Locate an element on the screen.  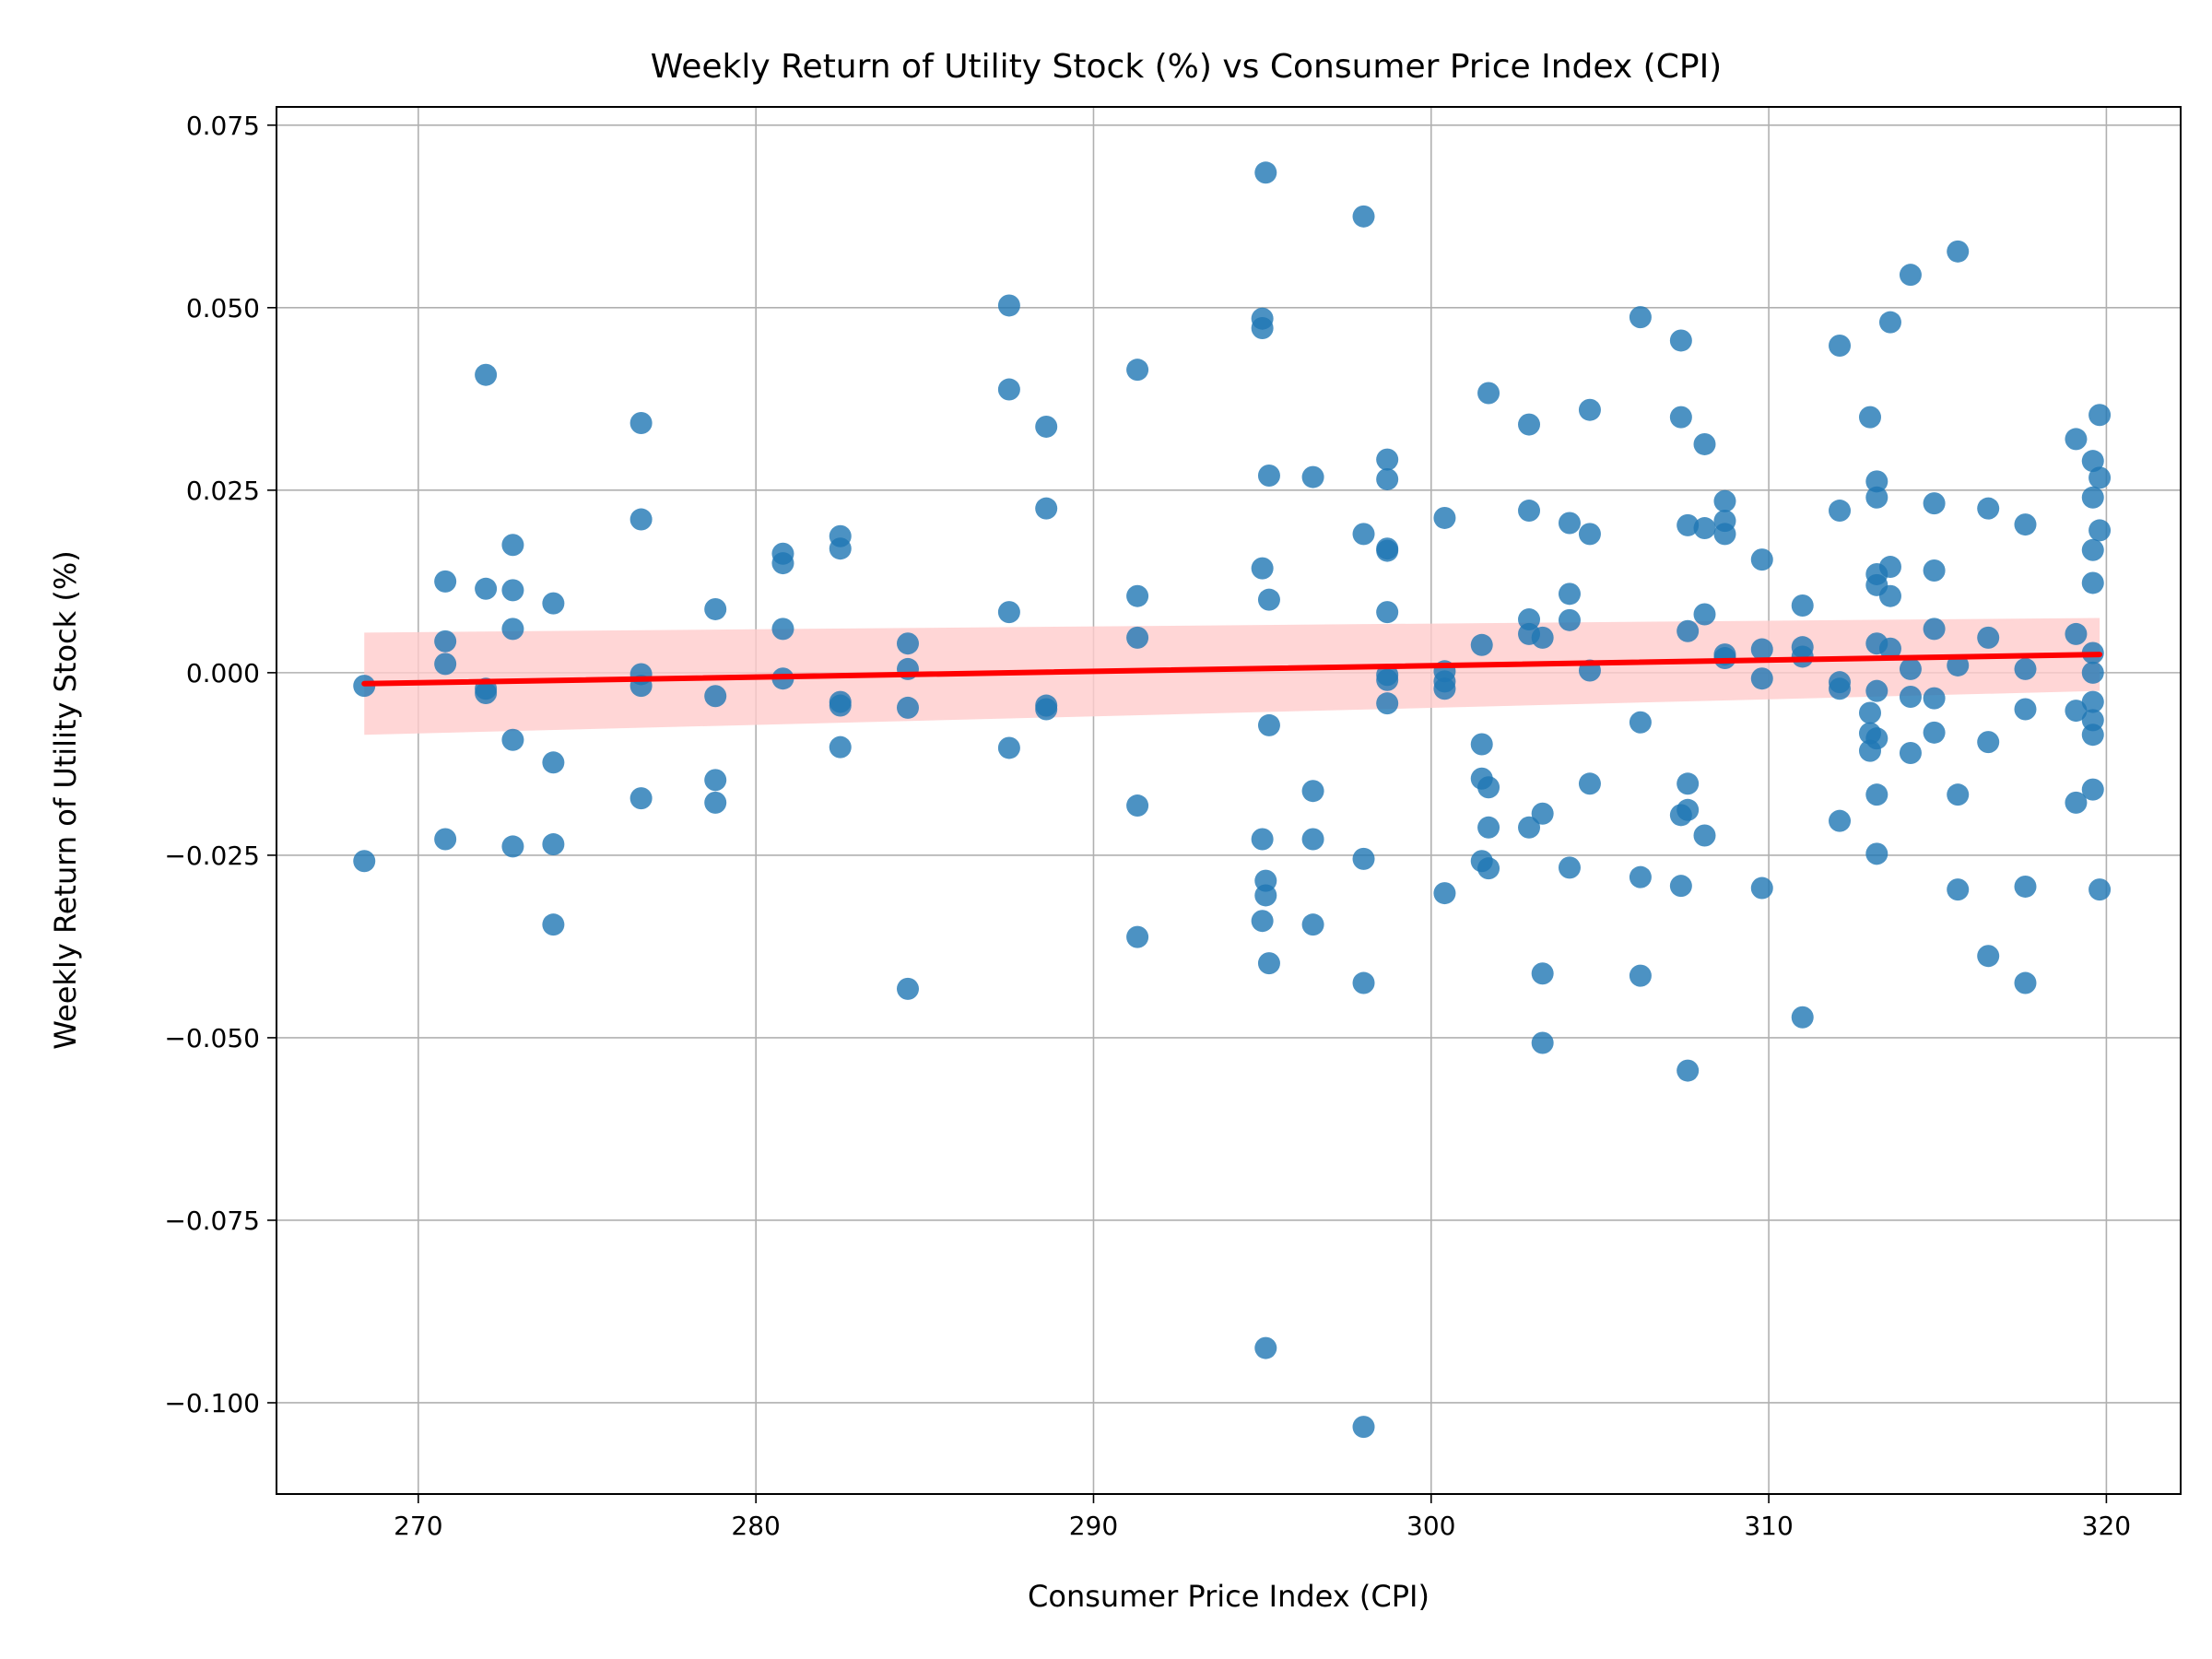
y-tick-label: −0.100 is located at coordinates (212, 1403).